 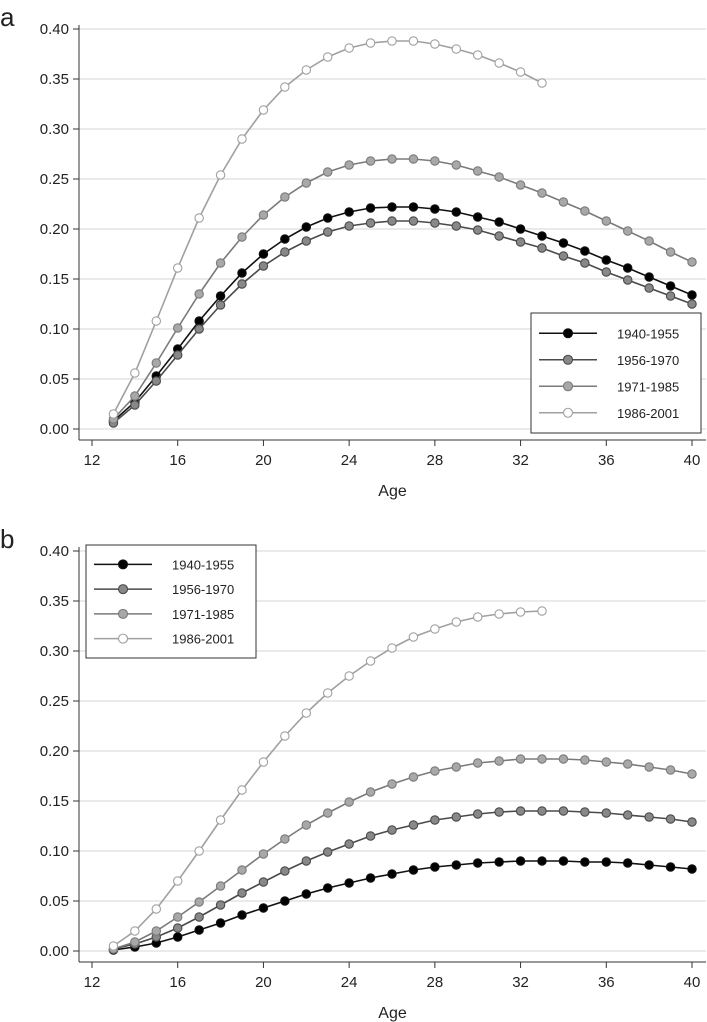 What do you see at coordinates (606, 460) in the screenshot?
I see `x-tick-label: 36` at bounding box center [606, 460].